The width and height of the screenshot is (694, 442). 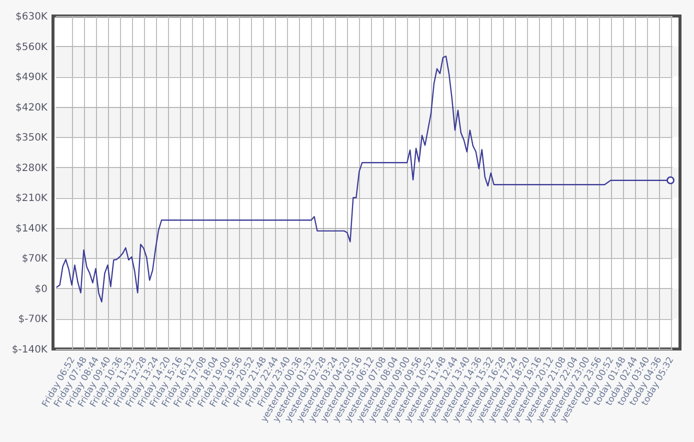 I want to click on y-tick-label: $490K, so click(x=31, y=78).